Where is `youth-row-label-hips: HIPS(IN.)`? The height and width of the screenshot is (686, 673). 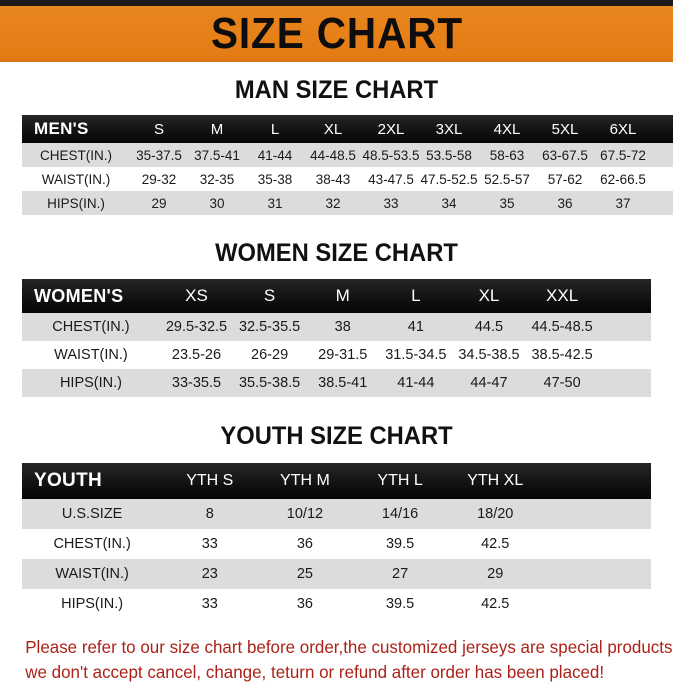 youth-row-label-hips: HIPS(IN.) is located at coordinates (92, 604).